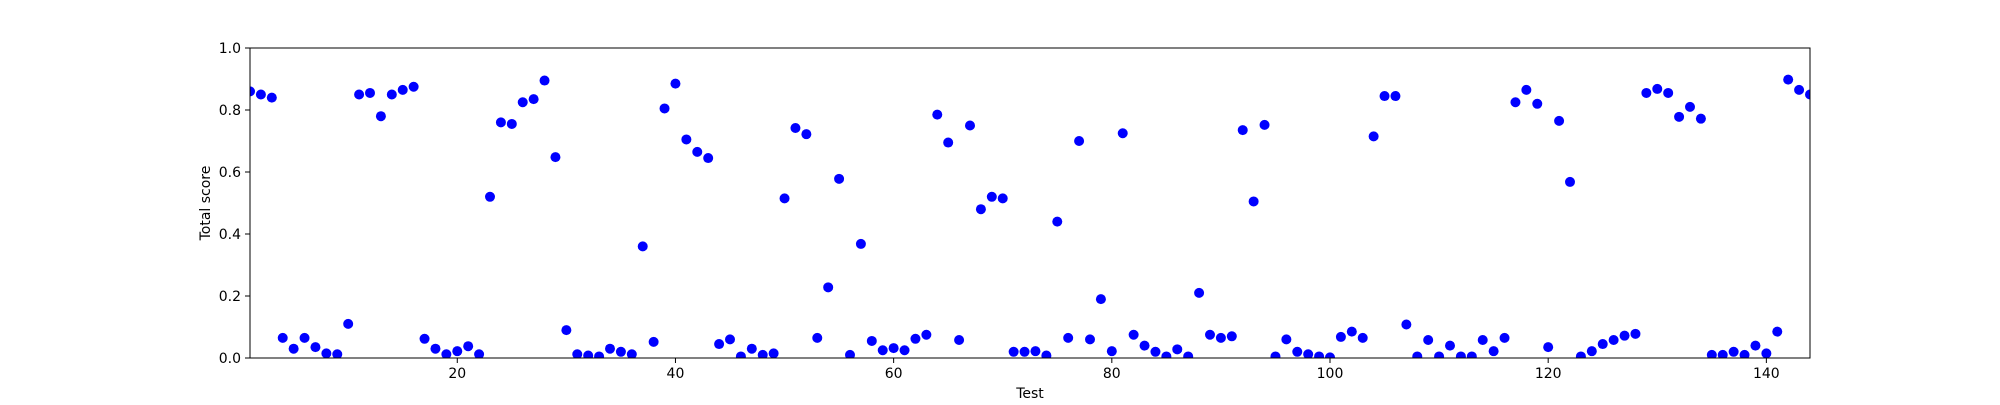  Describe the element at coordinates (230, 297) in the screenshot. I see `y-tick-label: 0.2` at that location.